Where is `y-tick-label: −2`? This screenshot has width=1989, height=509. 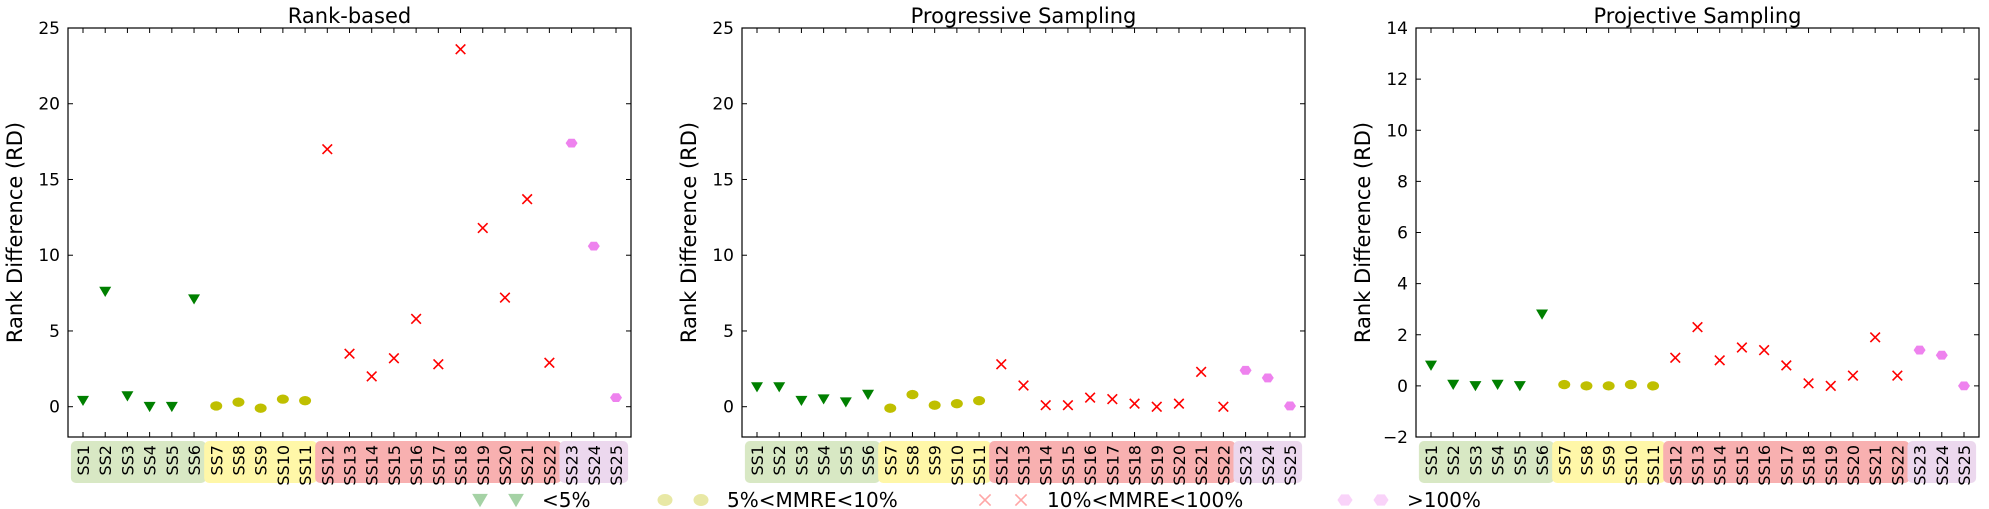 y-tick-label: −2 is located at coordinates (1395, 438).